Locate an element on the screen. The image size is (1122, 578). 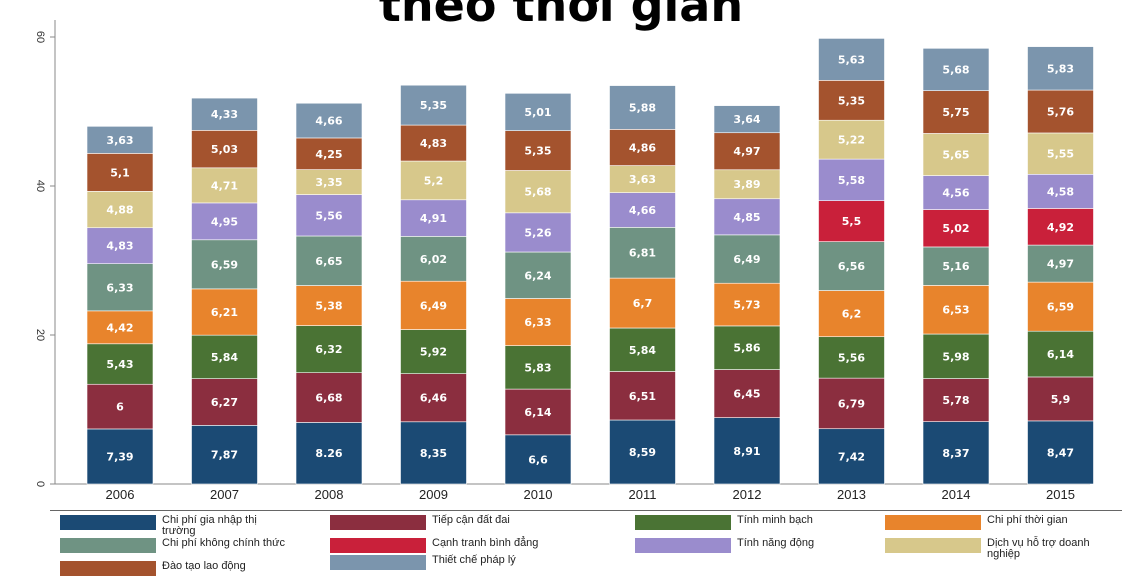
bar-data-label: 6,2 is located at coordinates (852, 314).